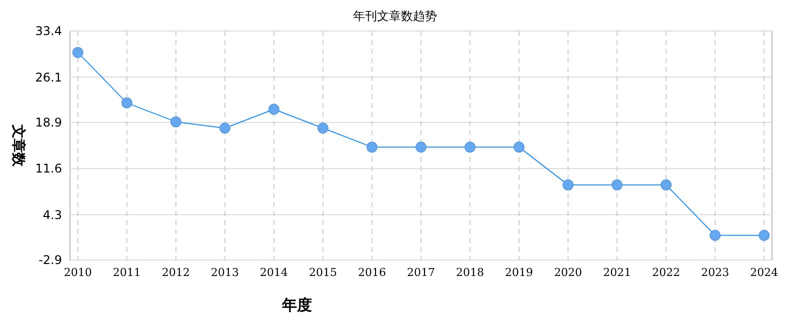  I want to click on y-tick-label: 11.6, so click(48, 169).